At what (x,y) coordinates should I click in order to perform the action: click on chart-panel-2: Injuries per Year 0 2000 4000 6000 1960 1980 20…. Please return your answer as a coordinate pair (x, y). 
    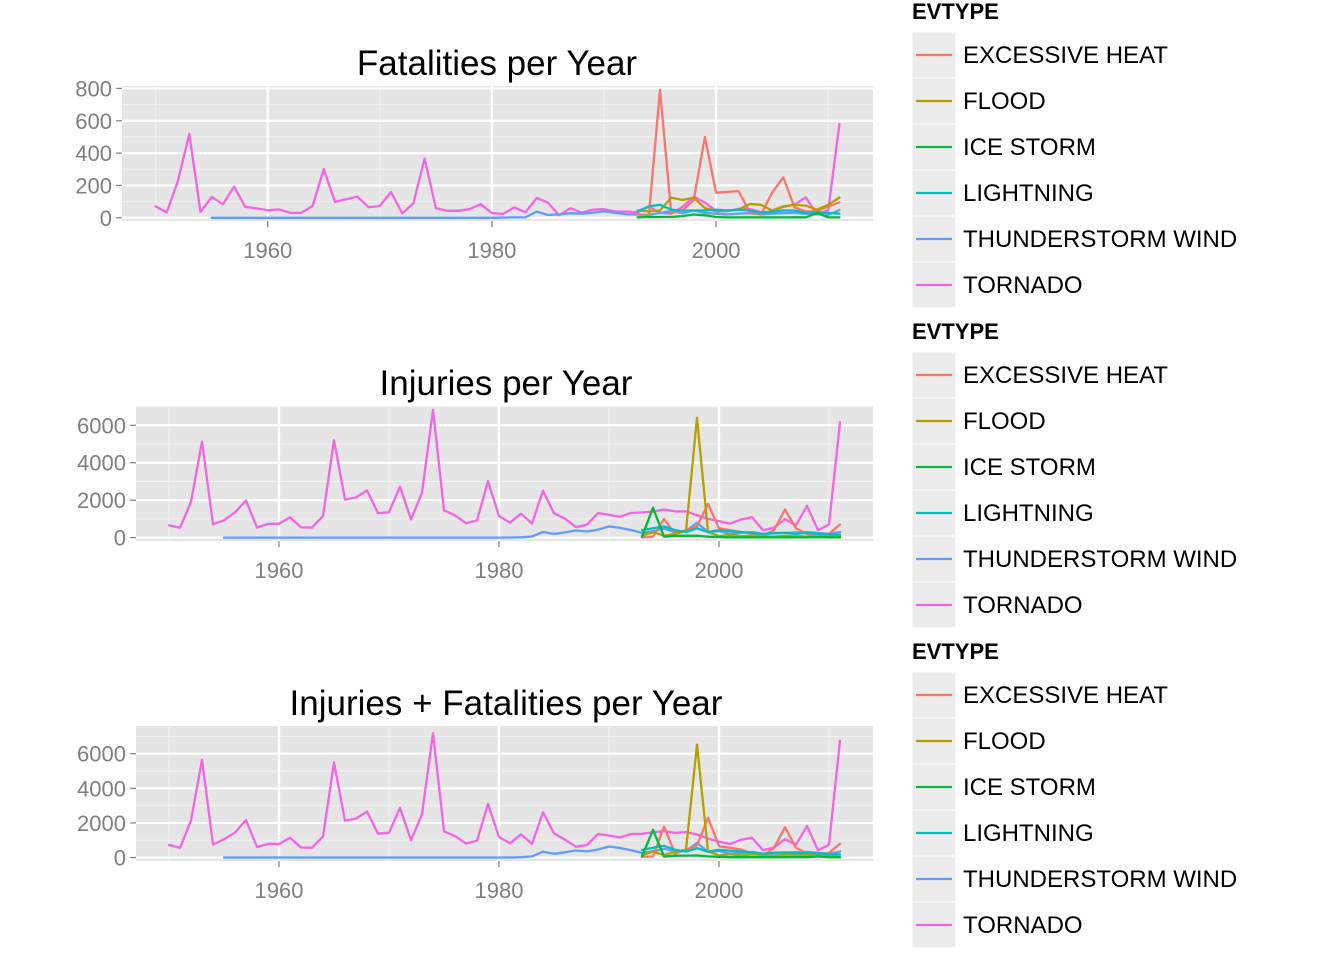
    Looking at the image, I should click on (475, 473).